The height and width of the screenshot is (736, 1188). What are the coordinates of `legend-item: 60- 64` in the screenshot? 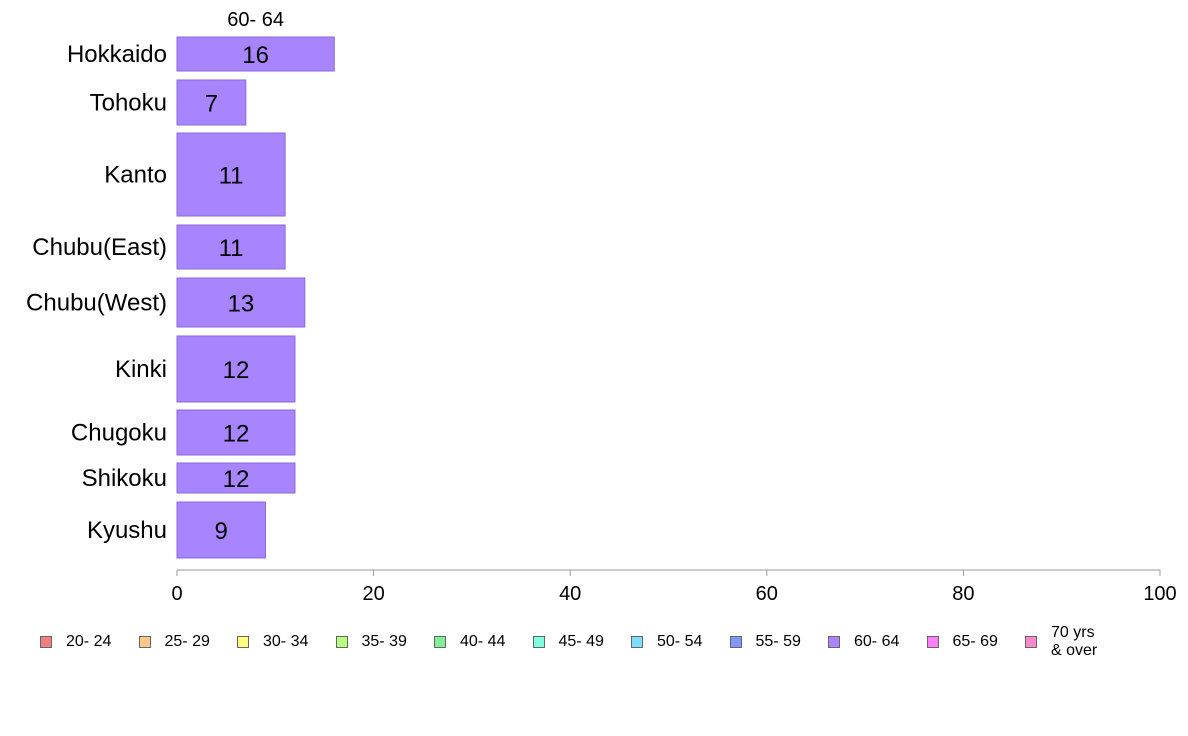 It's located at (863, 642).